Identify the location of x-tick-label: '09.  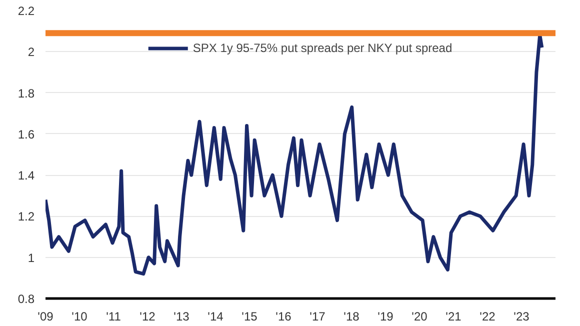
(46, 317).